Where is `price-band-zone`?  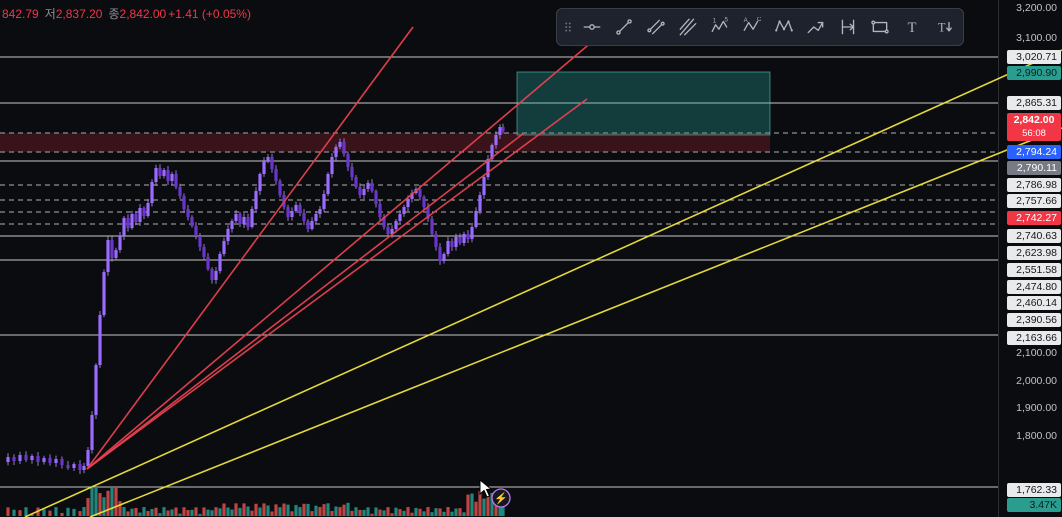 price-band-zone is located at coordinates (385, 142).